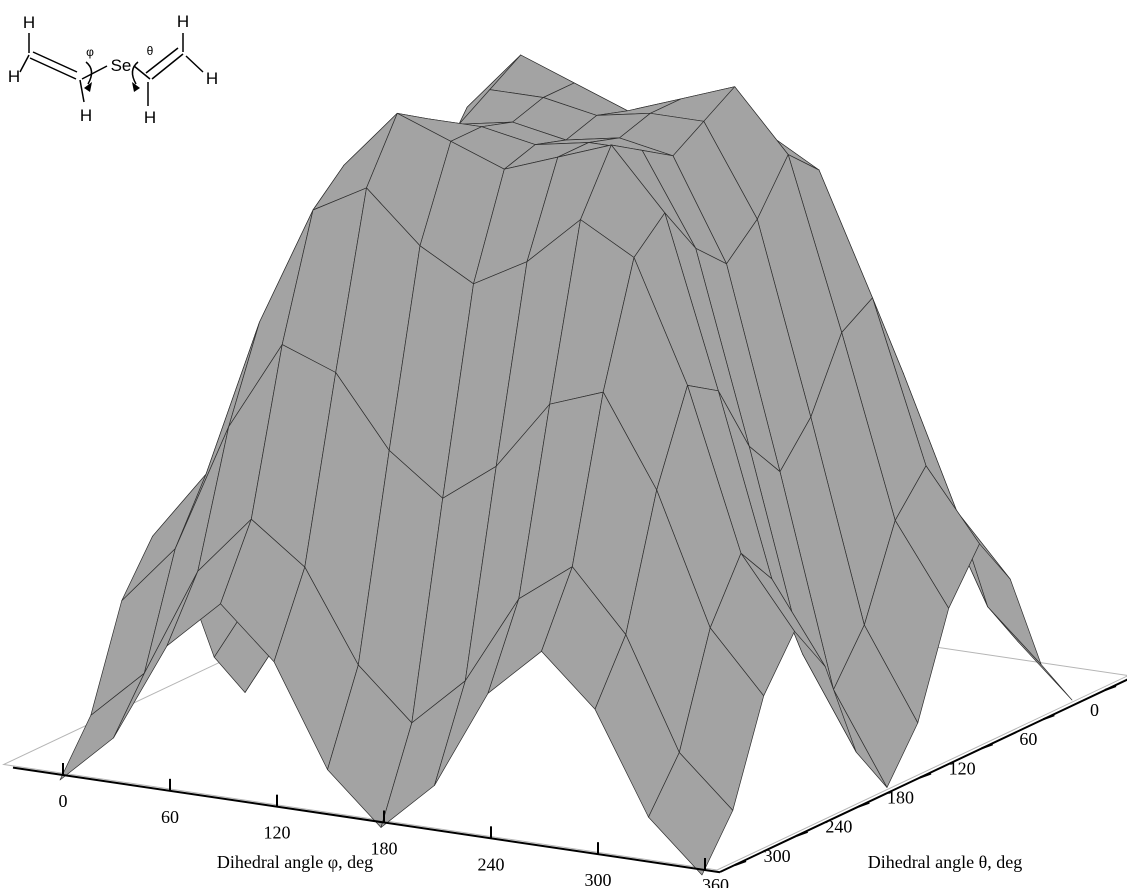 Image resolution: width=1127 pixels, height=888 pixels. Describe the element at coordinates (705, 887) in the screenshot. I see `x-tick-label: 360` at that location.